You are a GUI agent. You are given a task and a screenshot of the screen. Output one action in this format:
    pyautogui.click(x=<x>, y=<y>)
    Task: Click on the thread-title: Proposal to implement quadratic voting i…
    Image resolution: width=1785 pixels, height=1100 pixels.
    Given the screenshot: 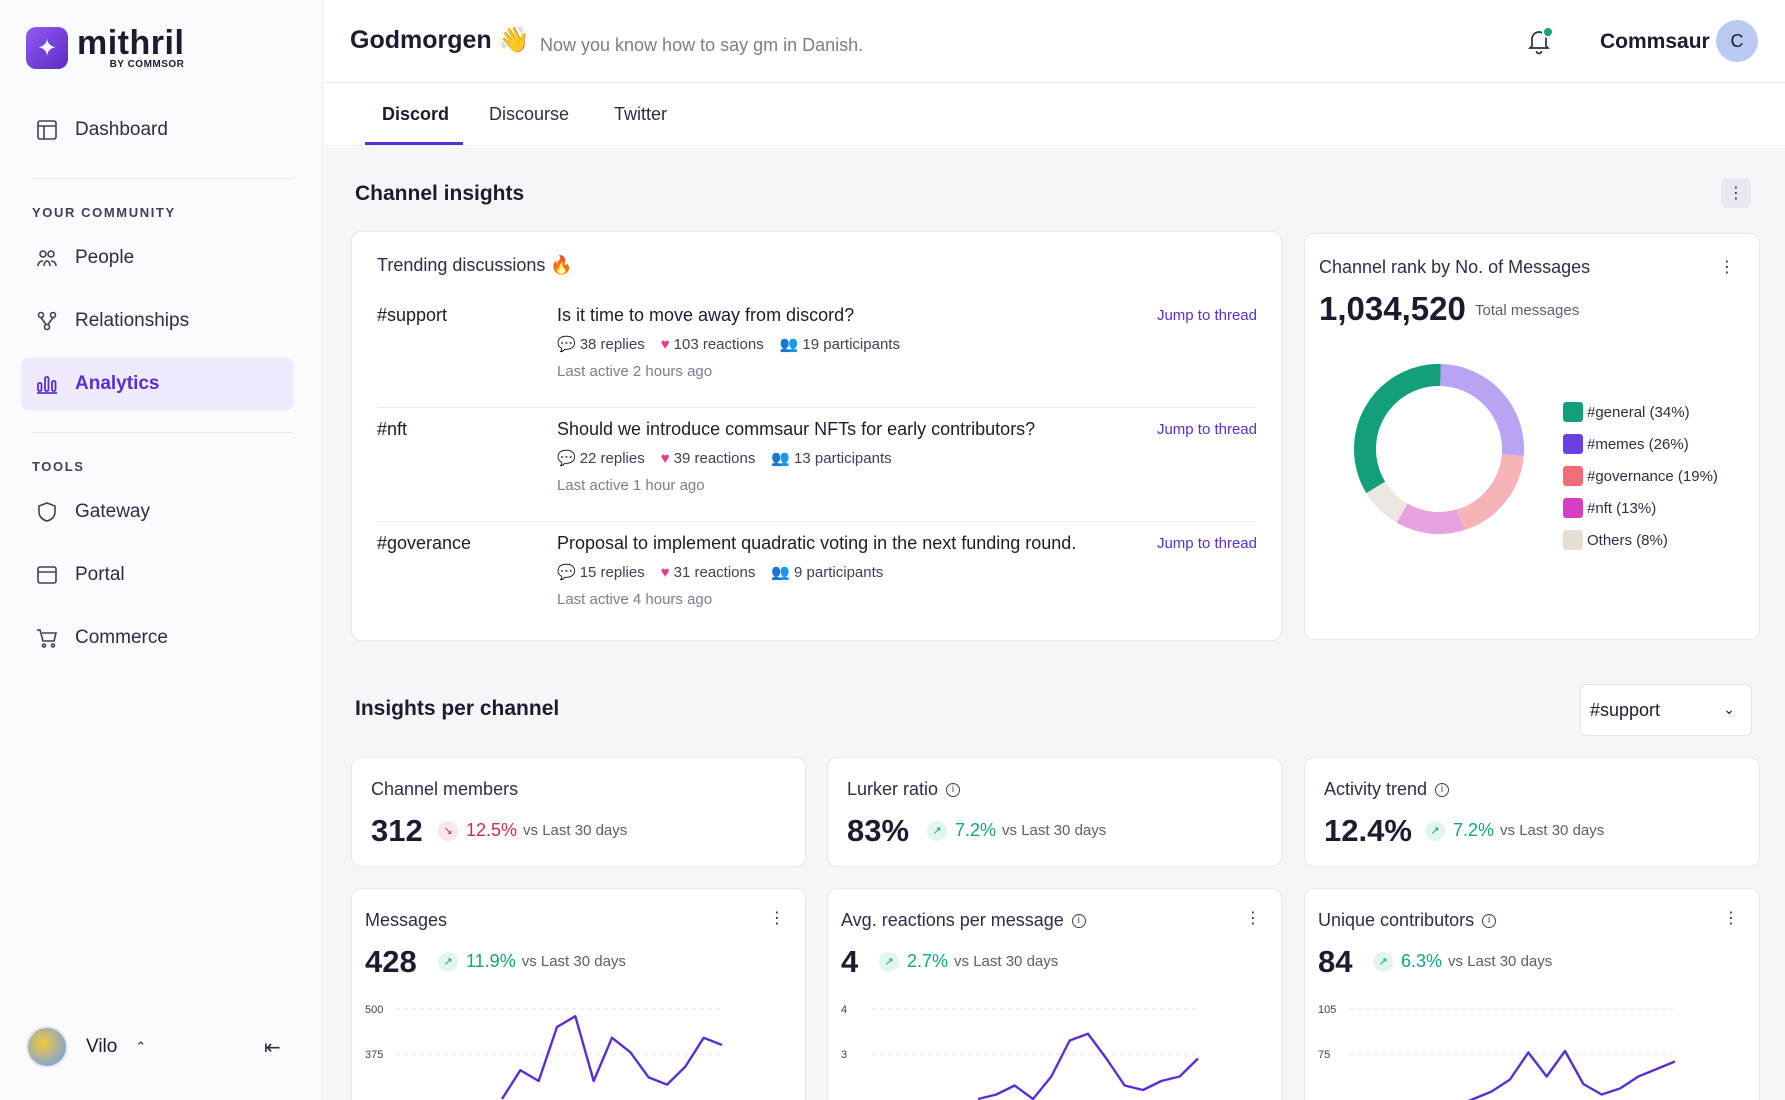 What is the action you would take?
    pyautogui.click(x=817, y=543)
    